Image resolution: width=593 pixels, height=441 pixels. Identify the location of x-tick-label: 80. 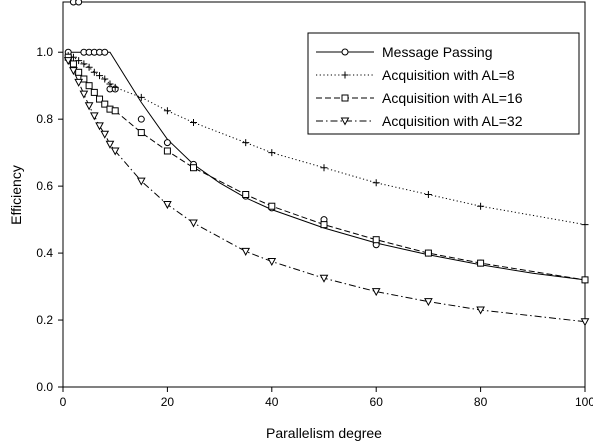
(481, 402).